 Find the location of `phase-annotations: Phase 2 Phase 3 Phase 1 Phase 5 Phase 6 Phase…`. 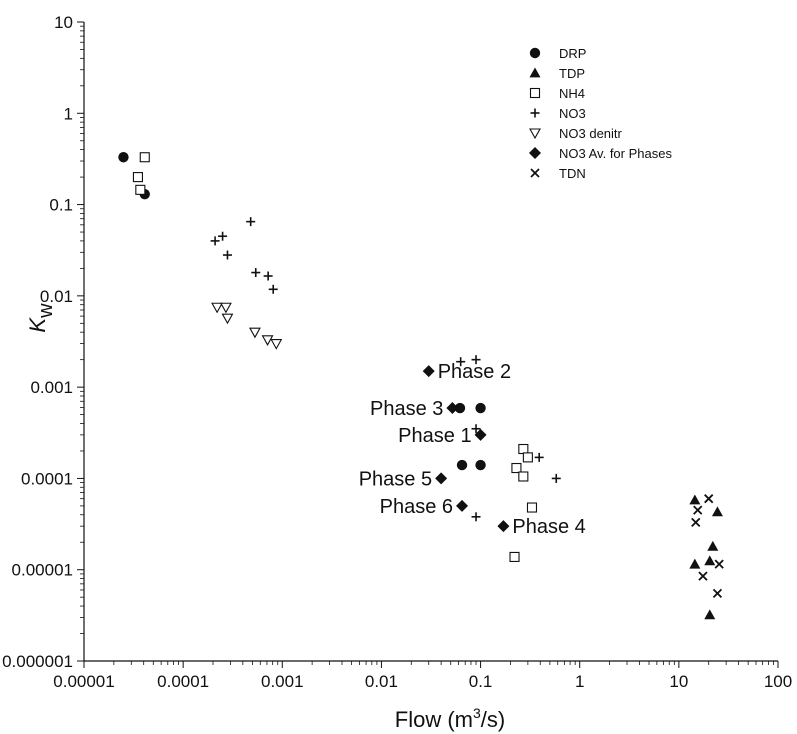

phase-annotations: Phase 2 Phase 3 Phase 1 Phase 5 Phase 6 Phase… is located at coordinates (472, 449).